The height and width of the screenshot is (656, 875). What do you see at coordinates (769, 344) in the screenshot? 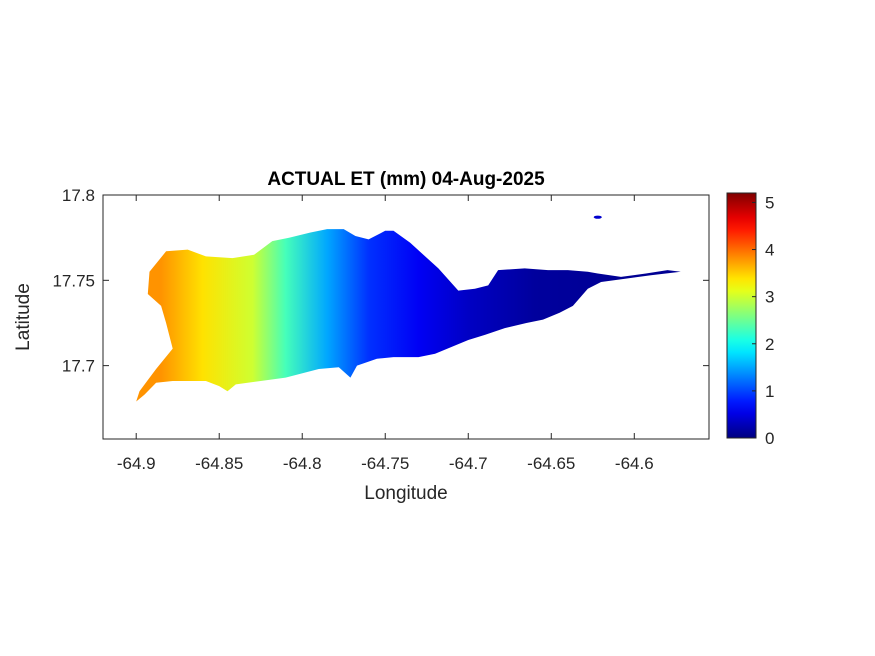
I see `colorbar-tick-label: 2` at bounding box center [769, 344].